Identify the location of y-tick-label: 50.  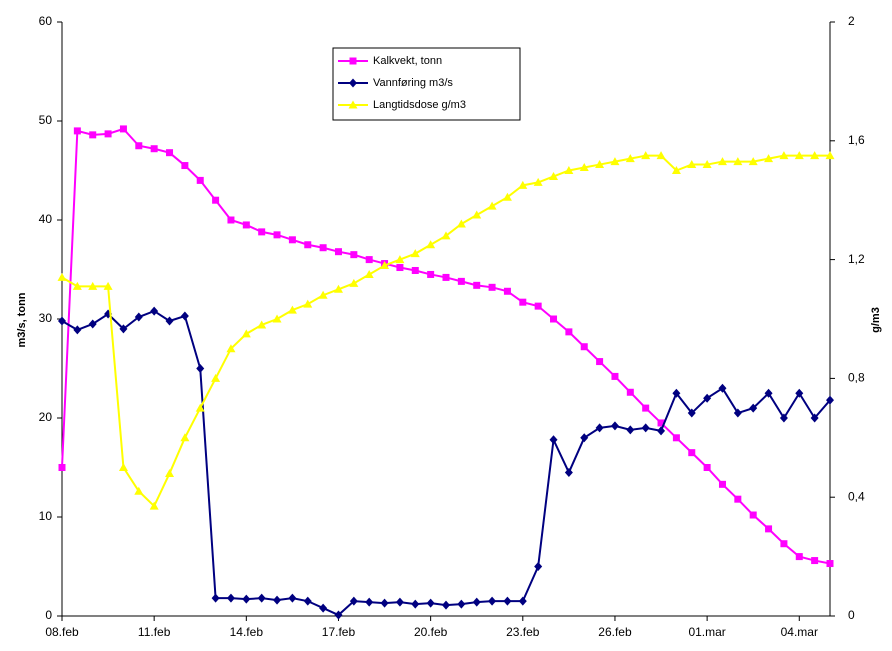
(46, 120).